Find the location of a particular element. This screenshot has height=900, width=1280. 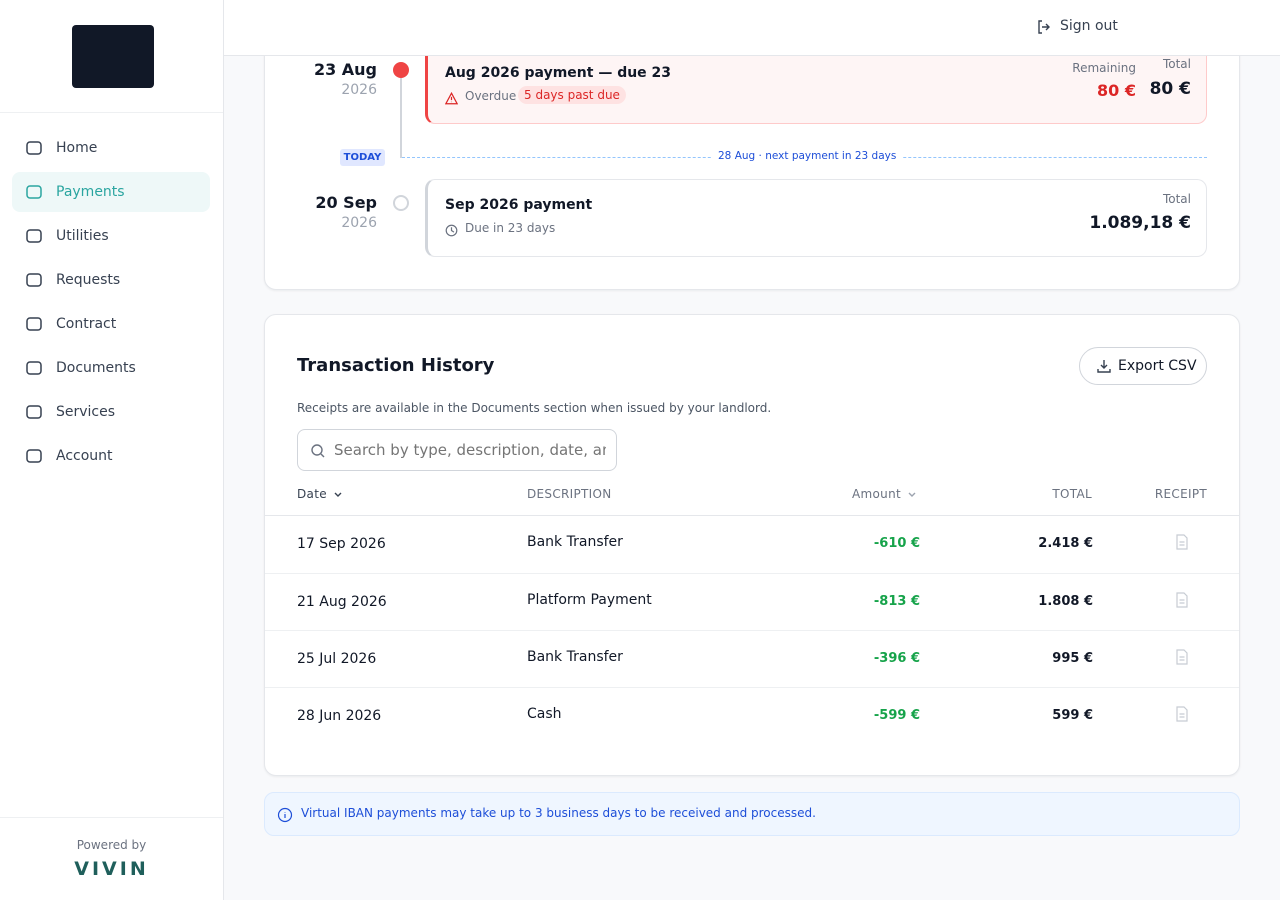

export-label: Export CSV is located at coordinates (1157, 366).